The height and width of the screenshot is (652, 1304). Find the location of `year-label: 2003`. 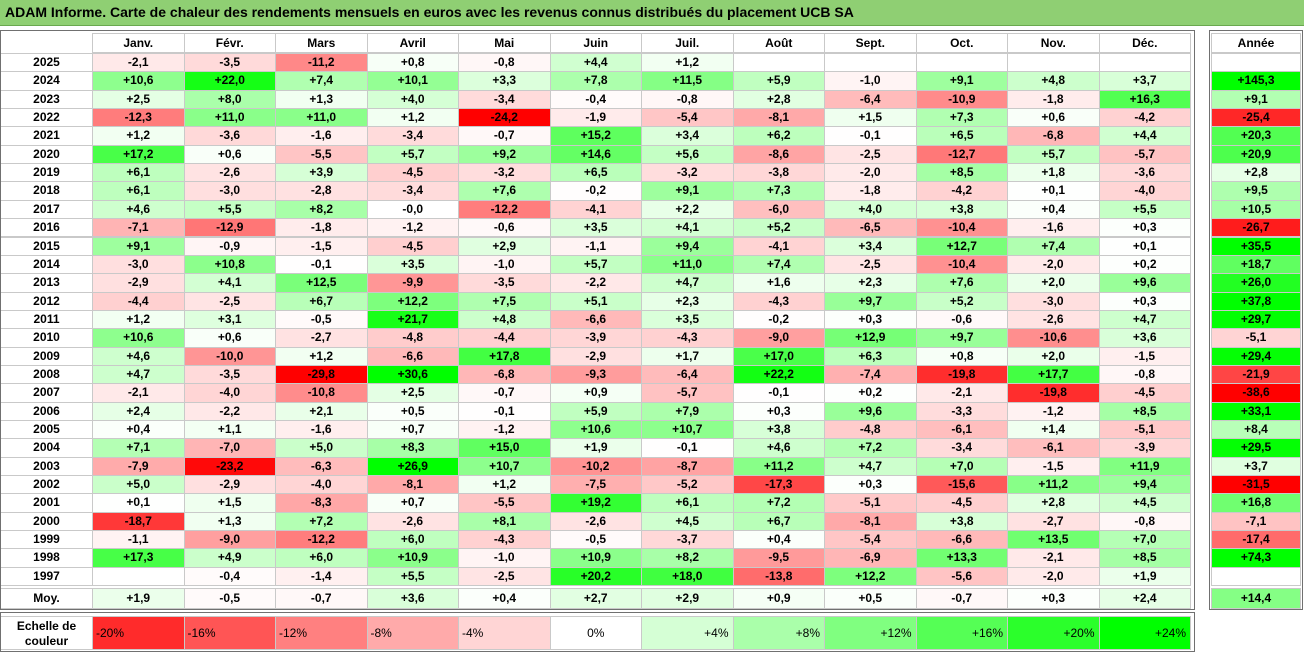

year-label: 2003 is located at coordinates (46, 466).